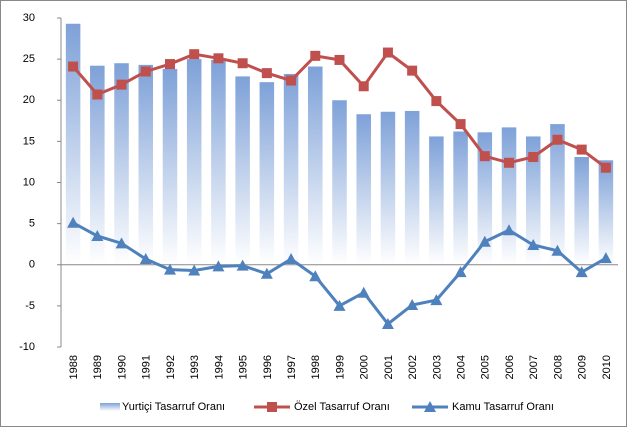  What do you see at coordinates (437, 367) in the screenshot?
I see `x-tick-label: 2003` at bounding box center [437, 367].